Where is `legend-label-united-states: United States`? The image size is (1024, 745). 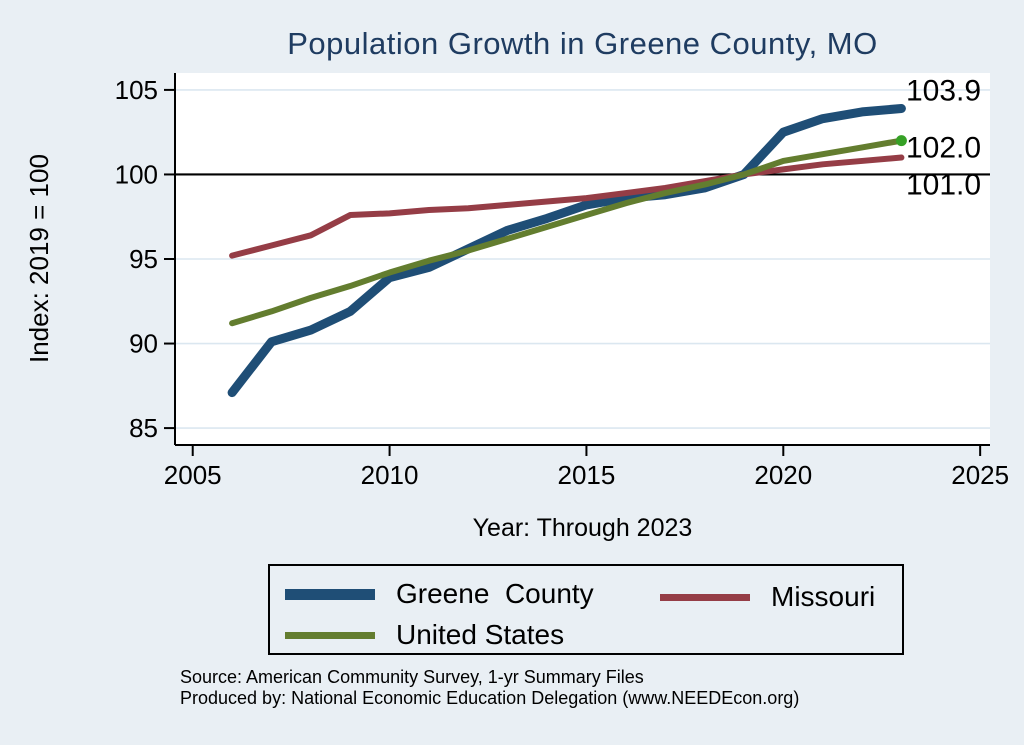 legend-label-united-states: United States is located at coordinates (480, 634).